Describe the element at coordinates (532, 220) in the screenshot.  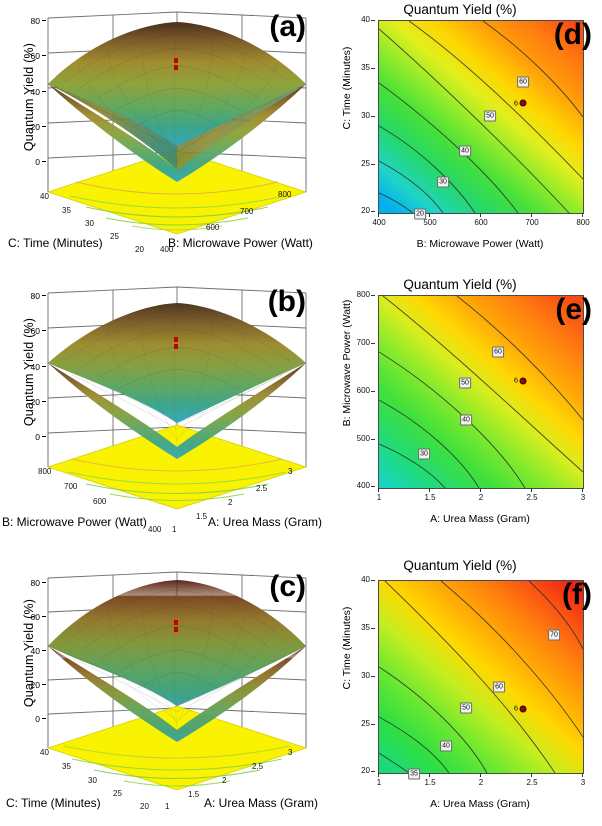
I see `panel-d-xtick-700: 700` at that location.